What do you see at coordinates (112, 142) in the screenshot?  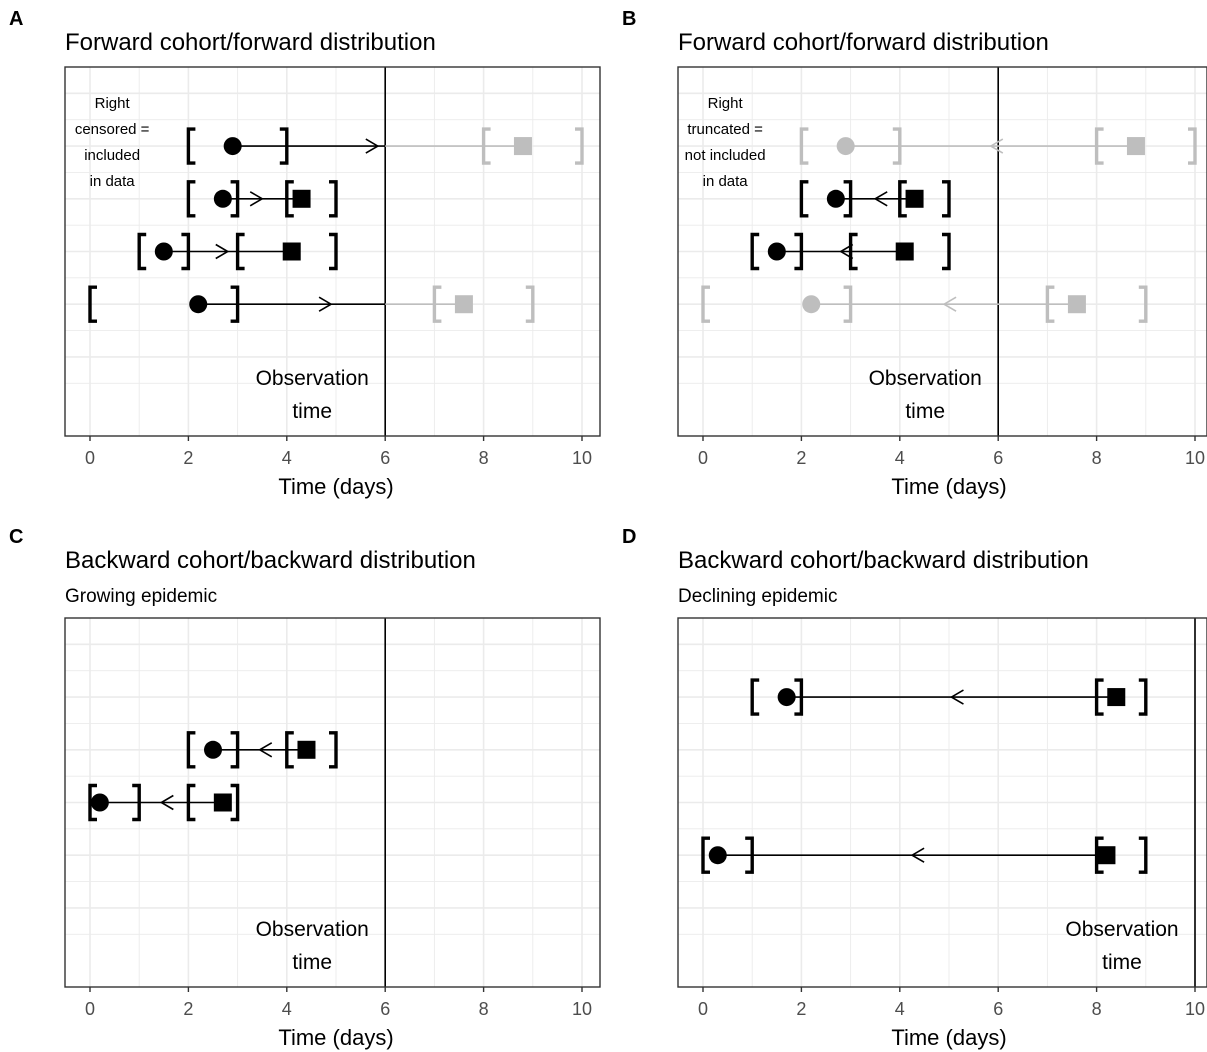 I see `annotation: Right censored = included in data` at bounding box center [112, 142].